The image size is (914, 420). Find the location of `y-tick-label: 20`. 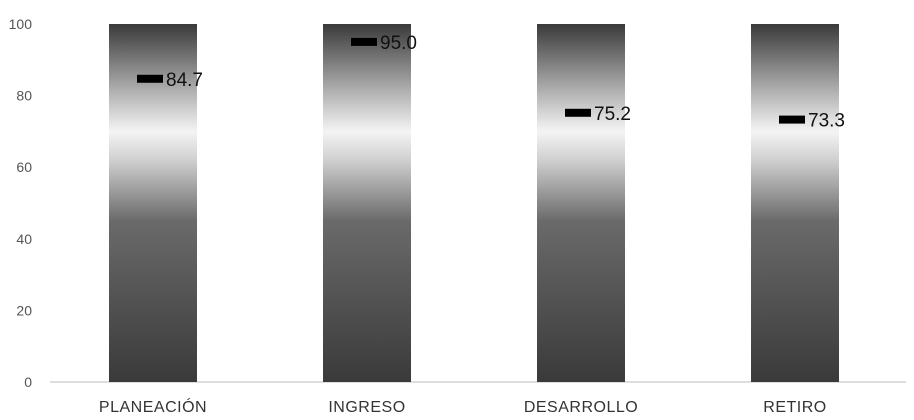

y-tick-label: 20 is located at coordinates (24, 310).